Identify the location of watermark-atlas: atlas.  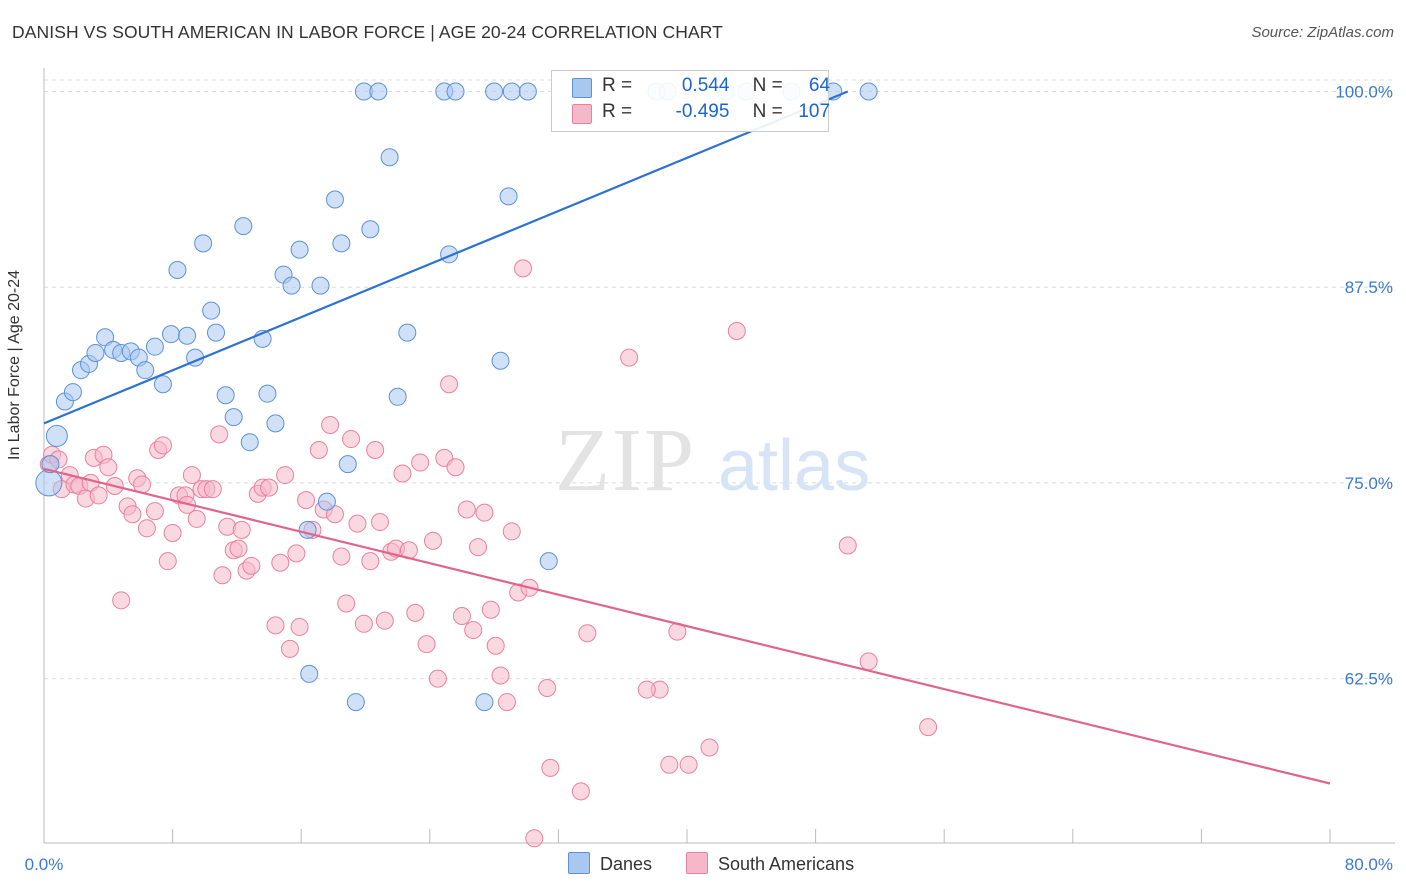
(794, 466).